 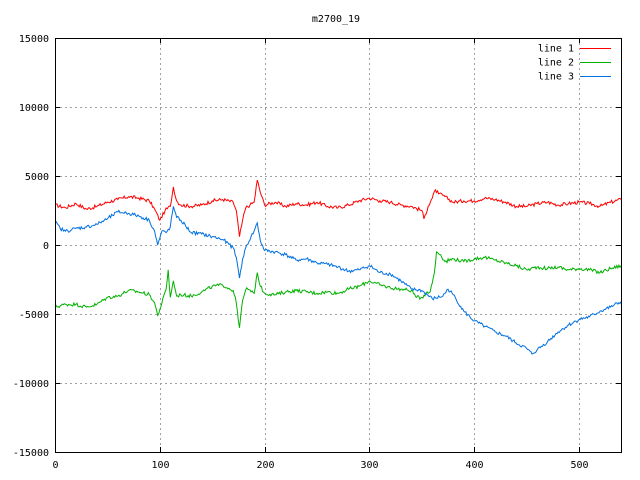 What do you see at coordinates (34, 39) in the screenshot?
I see `y-tick-label: 15000` at bounding box center [34, 39].